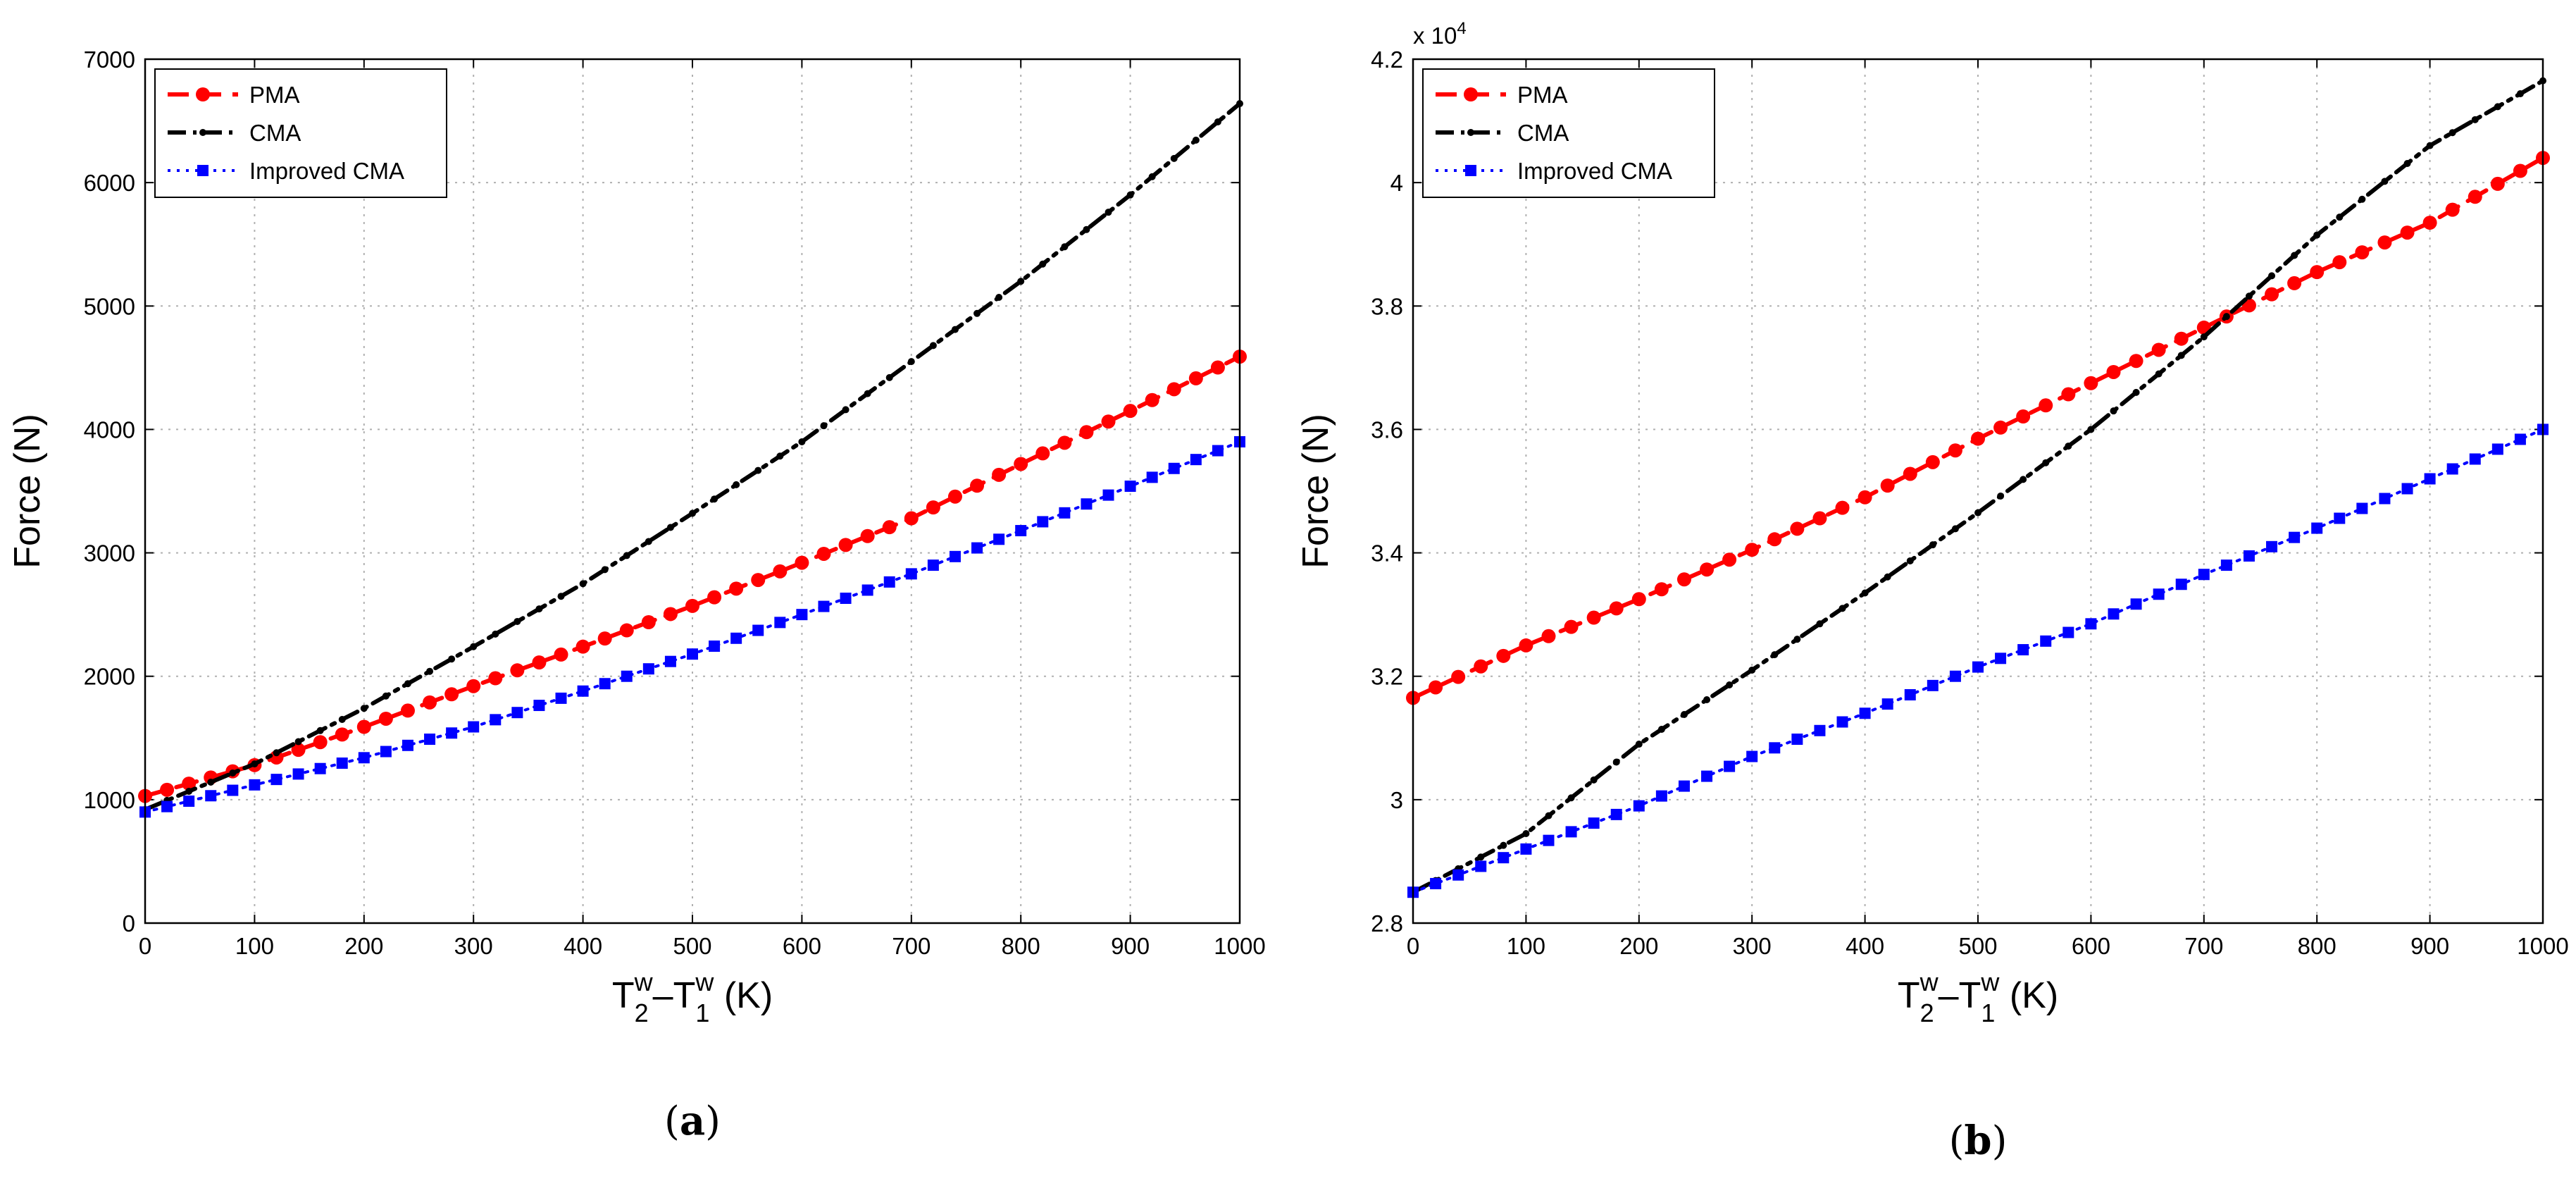 The image size is (2576, 1181). I want to click on x-axis-label-sub2: 1, so click(702, 1012).